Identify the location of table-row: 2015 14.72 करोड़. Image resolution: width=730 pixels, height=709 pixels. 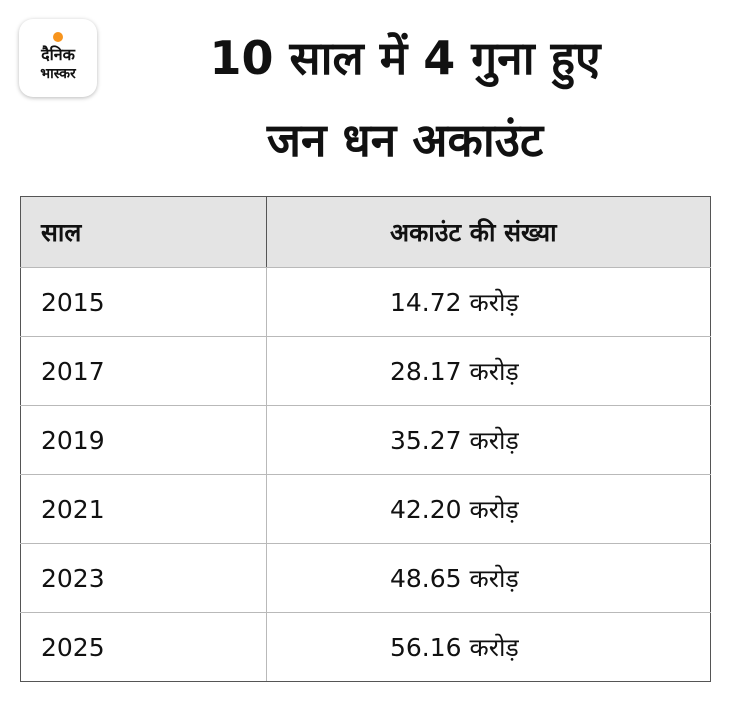
(365, 302).